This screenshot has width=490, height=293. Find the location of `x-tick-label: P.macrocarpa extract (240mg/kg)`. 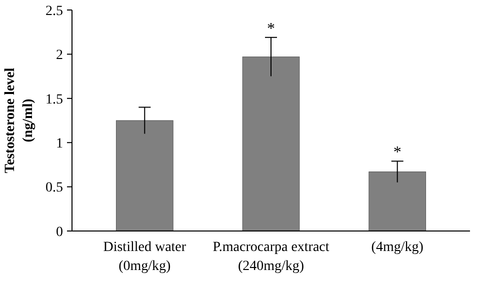

x-tick-label: P.macrocarpa extract (240mg/kg) is located at coordinates (271, 257).